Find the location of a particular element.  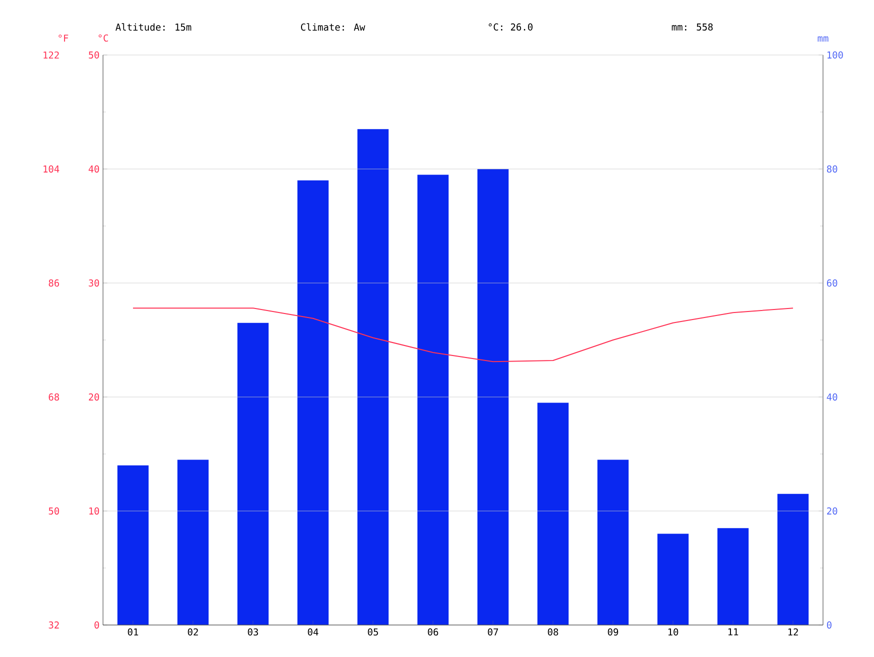

x-tick-label: 12 is located at coordinates (793, 632).